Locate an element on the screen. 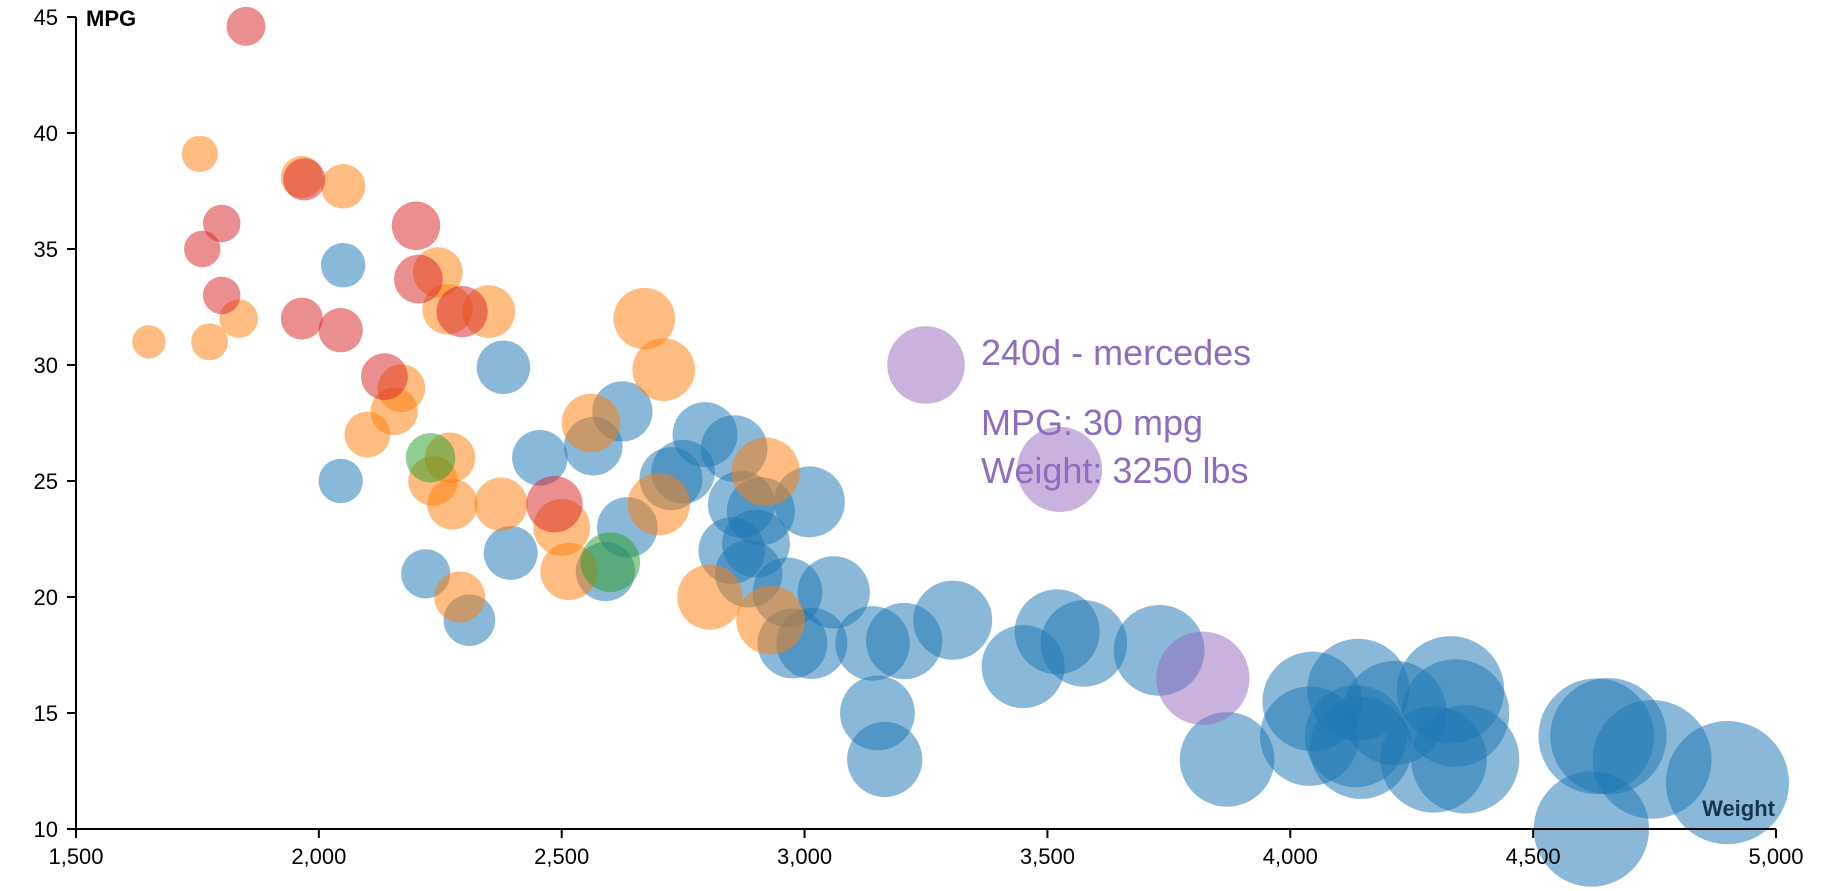  tooltip-weight: Weight: 3250 lbs is located at coordinates (1115, 470).